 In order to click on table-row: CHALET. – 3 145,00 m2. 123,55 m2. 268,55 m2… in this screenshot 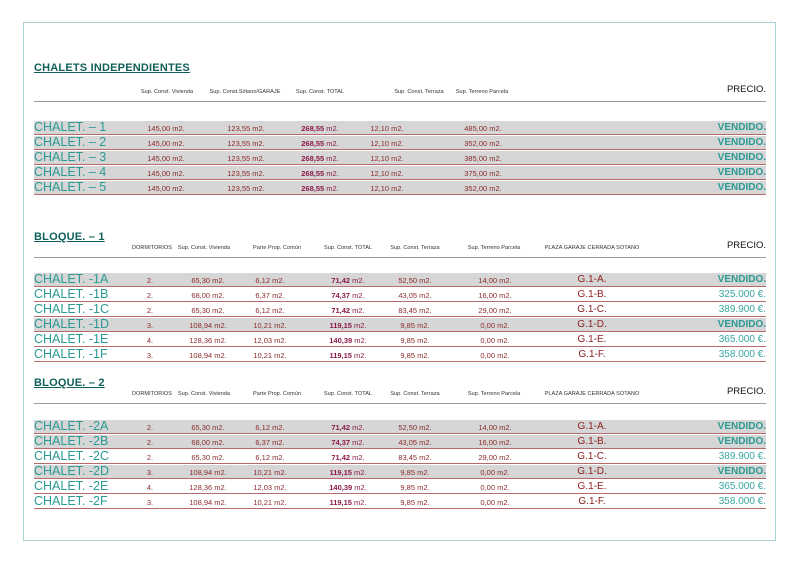, I will do `click(400, 157)`.